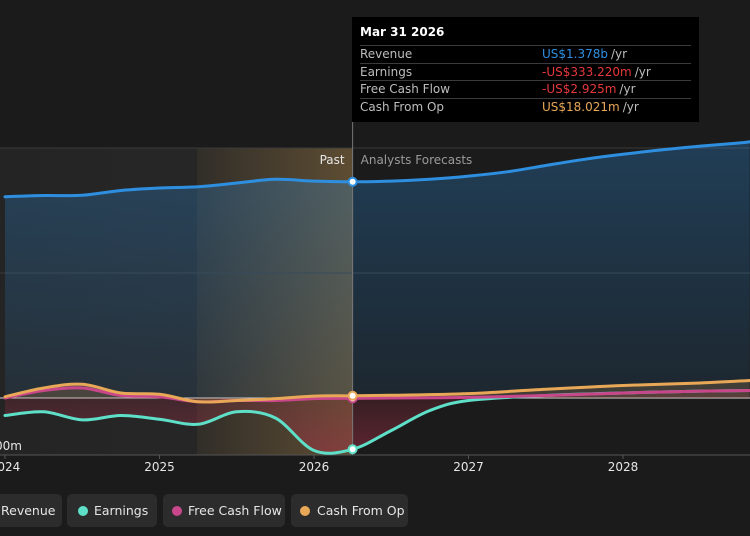  I want to click on legend-item-earnings: Earnings, so click(112, 510).